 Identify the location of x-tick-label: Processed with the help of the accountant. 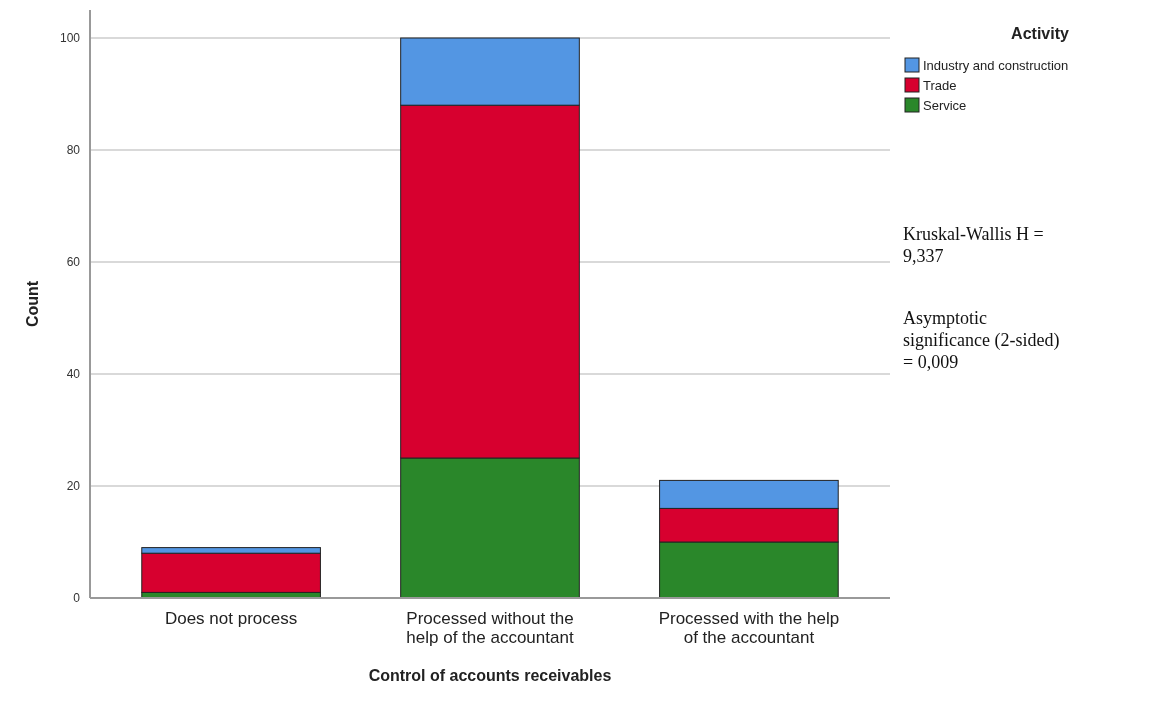
(749, 628).